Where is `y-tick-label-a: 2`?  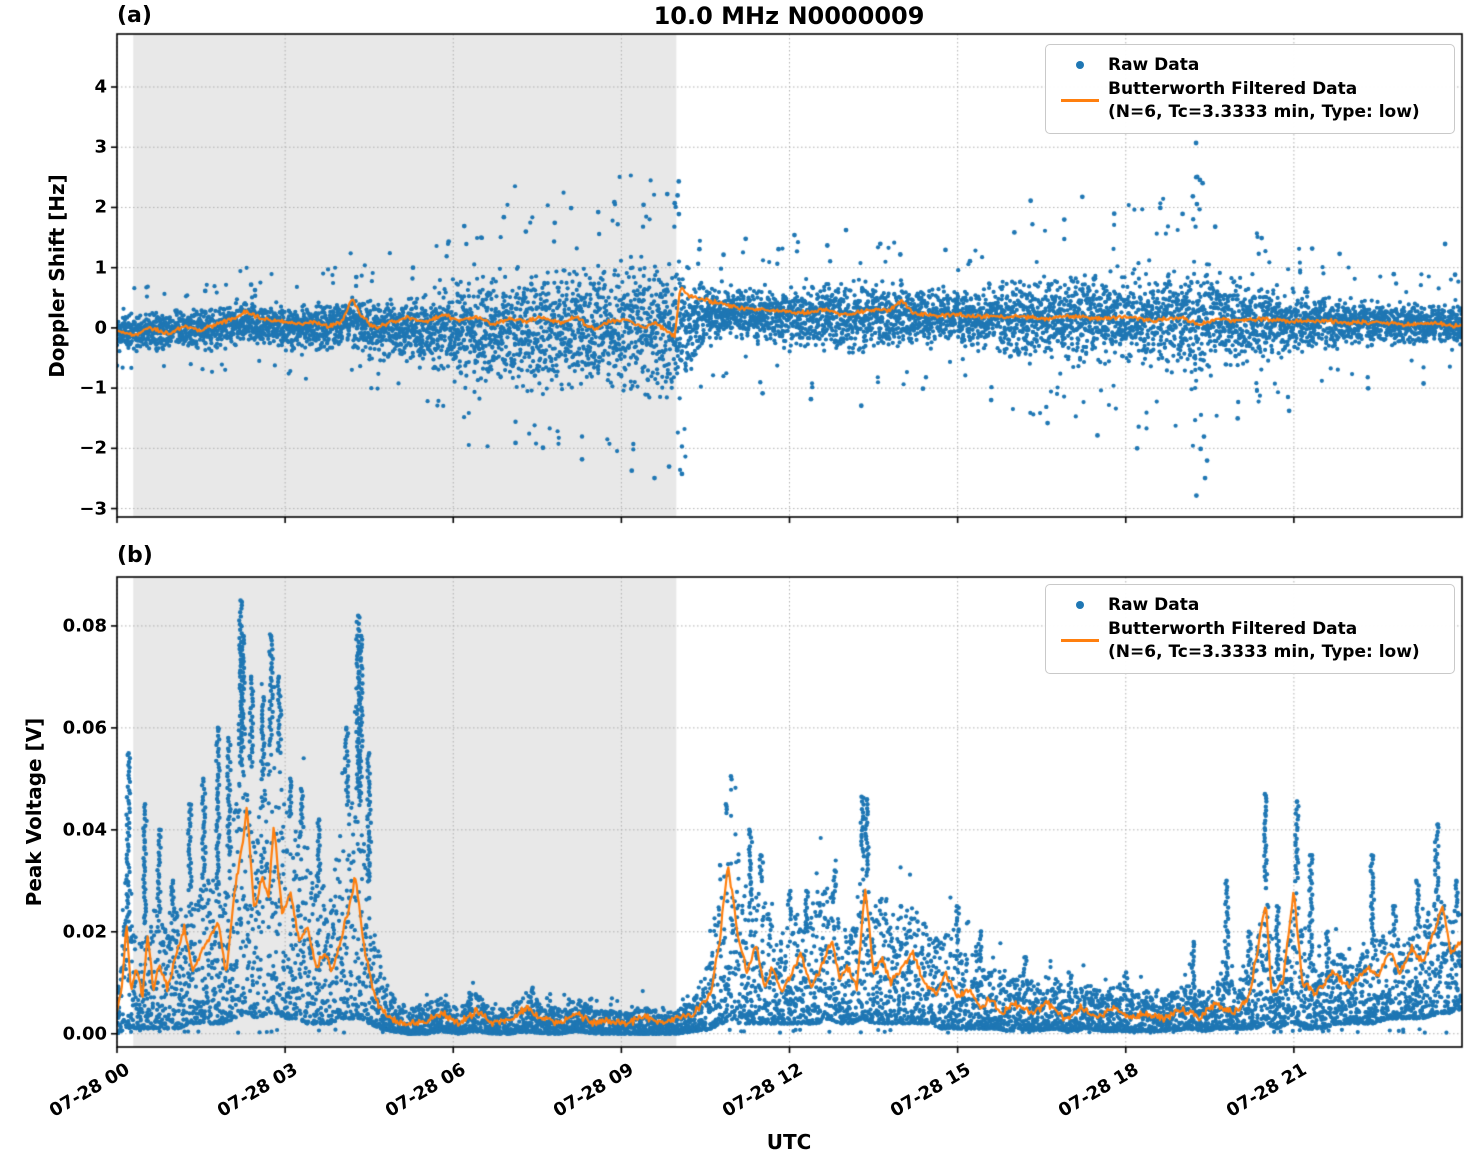 y-tick-label-a: 2 is located at coordinates (100, 207).